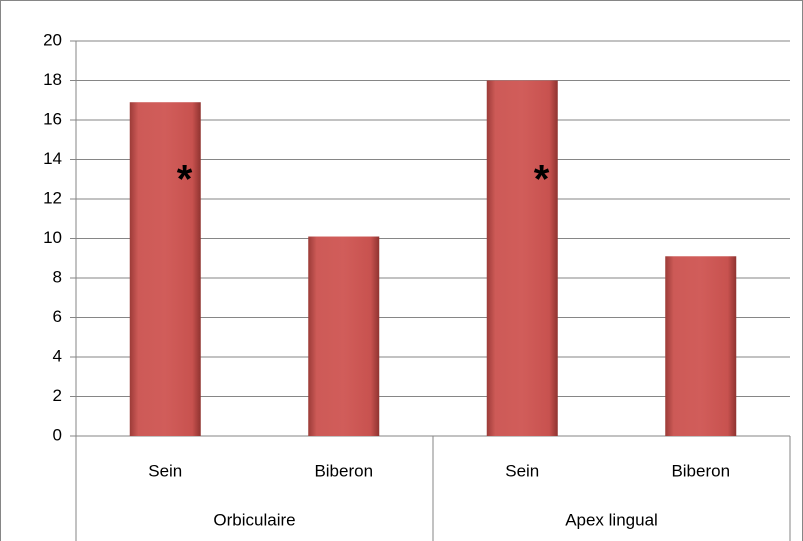  I want to click on y-tick-label: 8, so click(57, 276).